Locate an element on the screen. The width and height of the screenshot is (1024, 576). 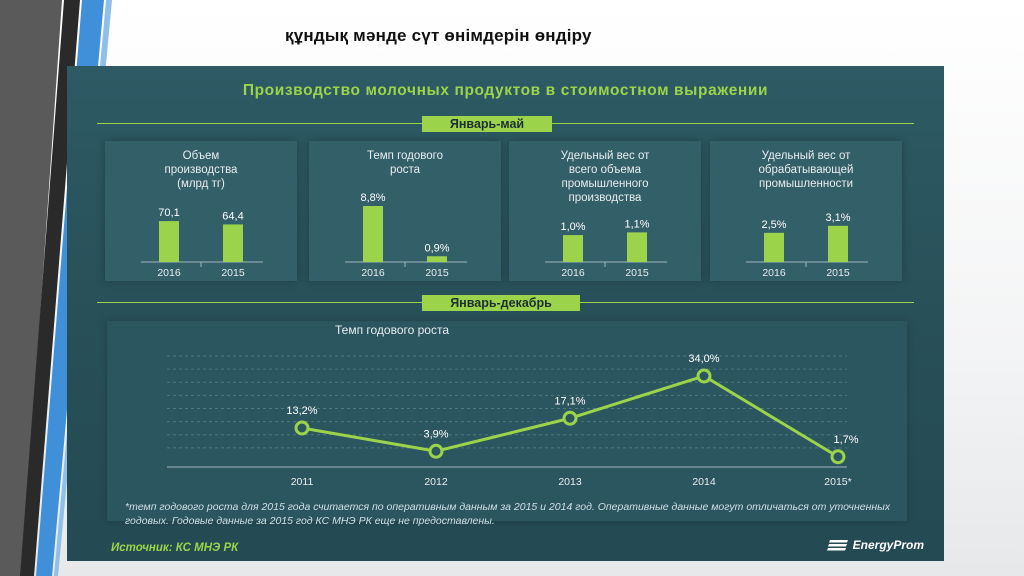
card-growth-title: Темп годового роста is located at coordinates (404, 163).